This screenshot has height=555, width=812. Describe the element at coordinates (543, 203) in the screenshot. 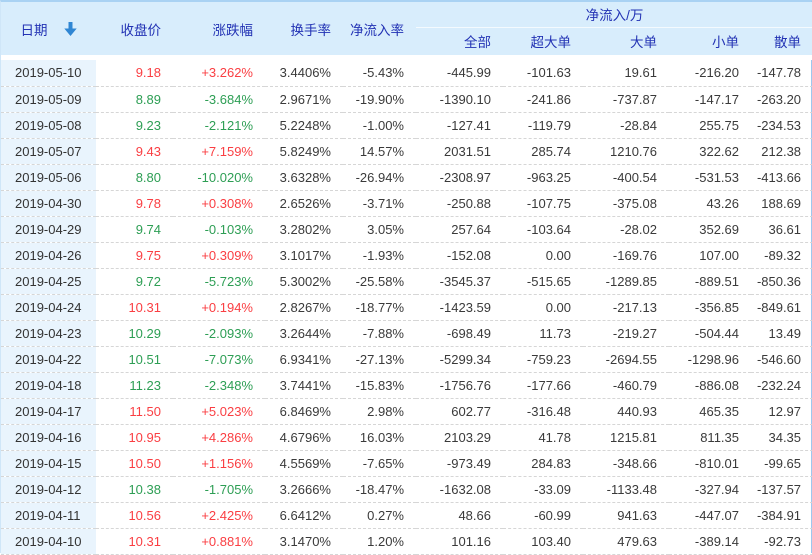

I see `cell-inflow-super: -107.75` at that location.